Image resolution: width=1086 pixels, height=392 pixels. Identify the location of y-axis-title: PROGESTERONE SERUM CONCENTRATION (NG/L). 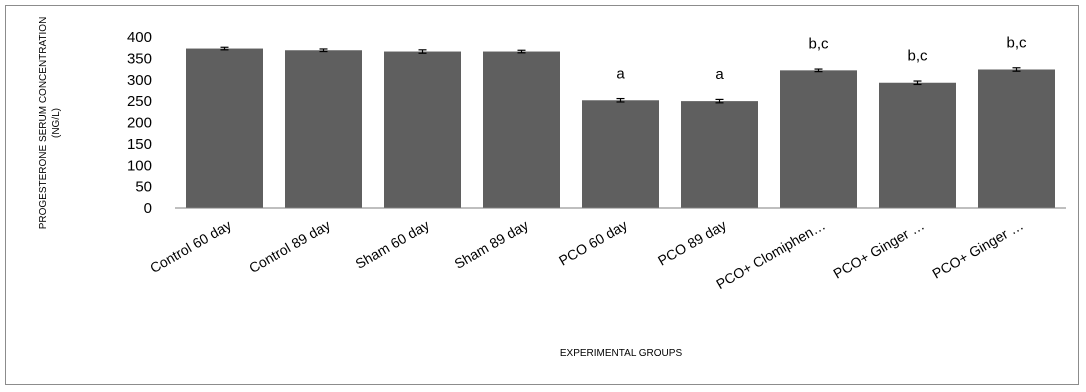
(50, 123).